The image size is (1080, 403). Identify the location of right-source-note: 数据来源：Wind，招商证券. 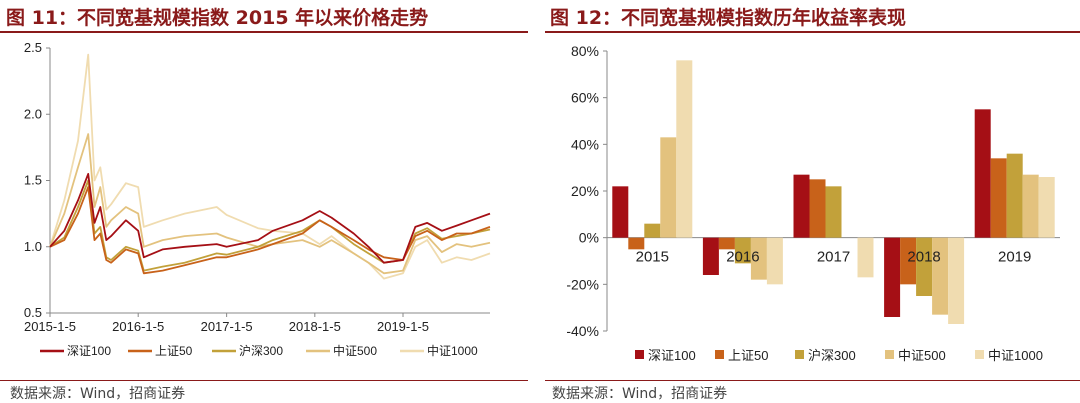
(640, 394).